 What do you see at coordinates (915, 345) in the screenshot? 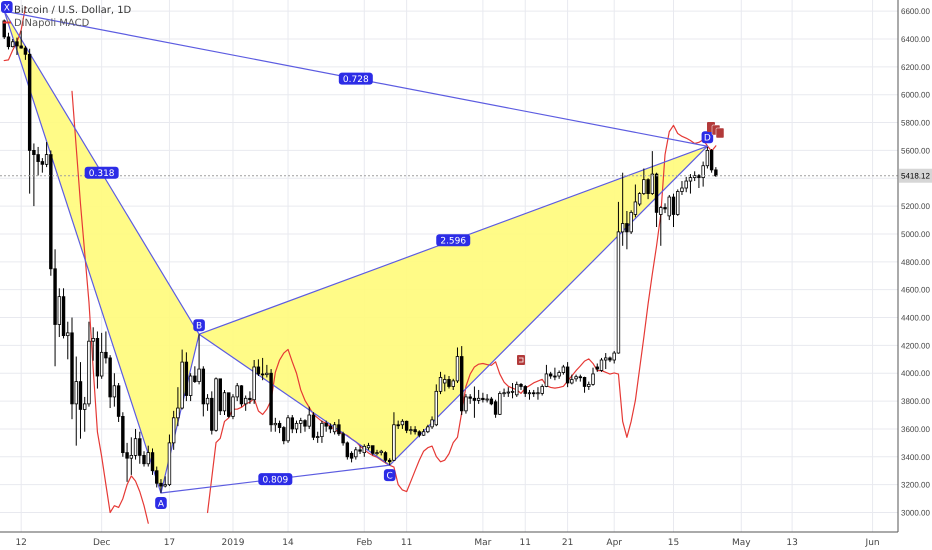
I see `y-tick-label: 4200.00` at bounding box center [915, 345].